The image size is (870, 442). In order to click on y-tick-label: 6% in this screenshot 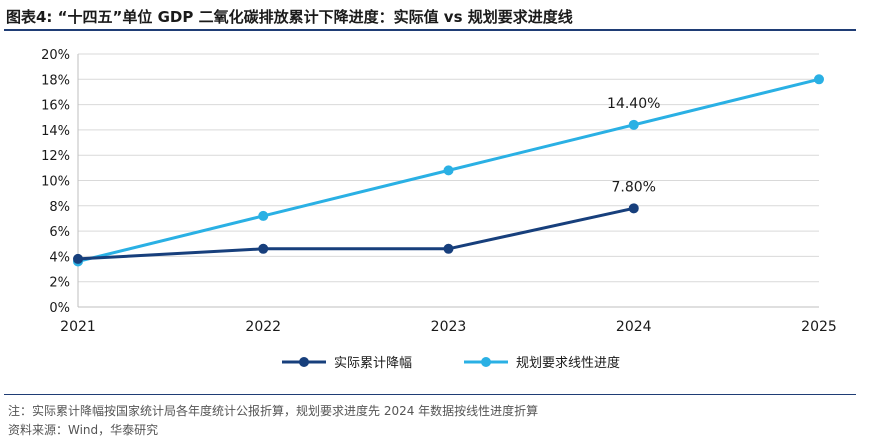, I will do `click(59, 232)`.